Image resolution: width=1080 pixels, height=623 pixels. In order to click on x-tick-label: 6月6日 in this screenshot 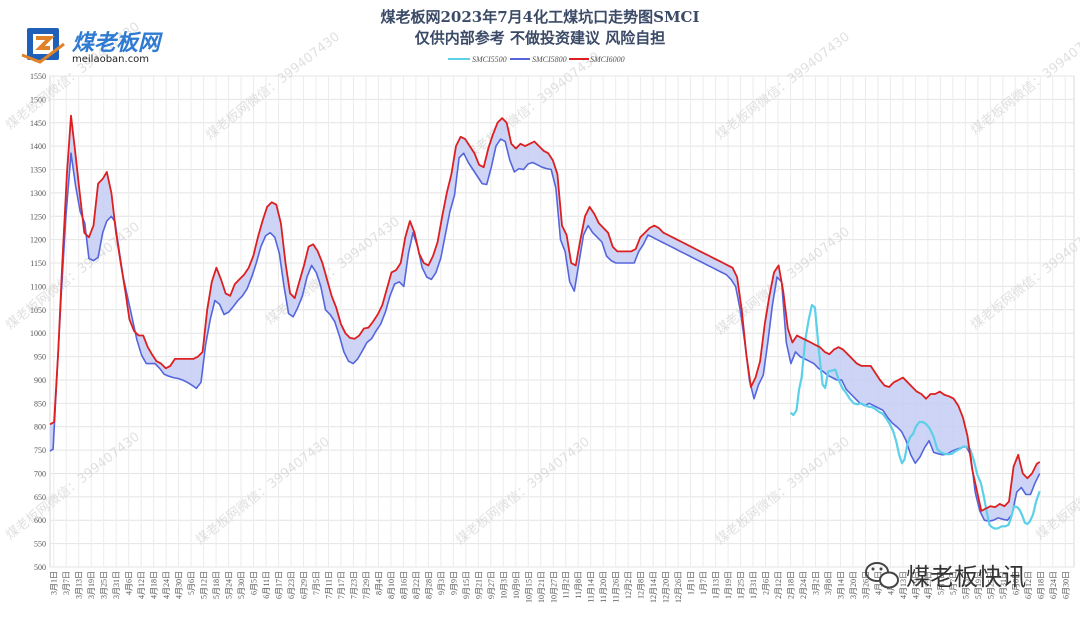, I will do `click(1015, 583)`.